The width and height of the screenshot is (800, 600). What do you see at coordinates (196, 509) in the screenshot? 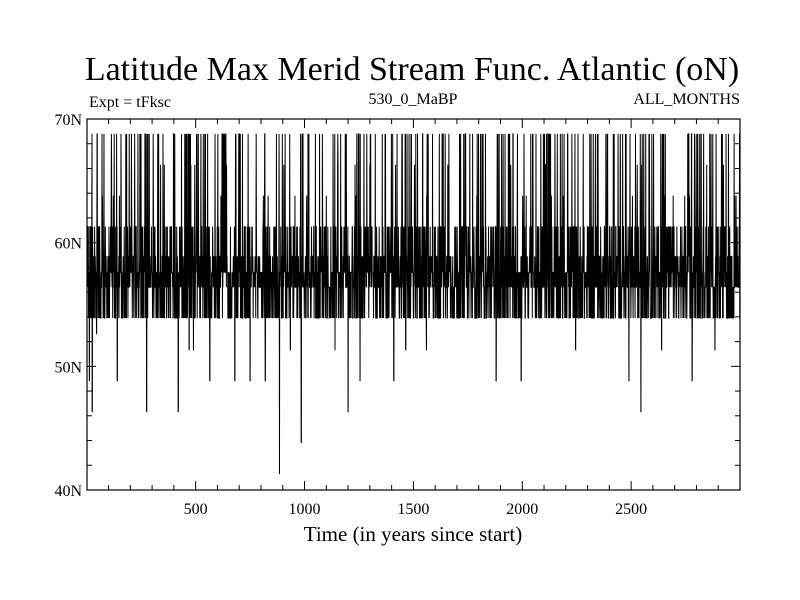
I see `x-tick-label: 500` at bounding box center [196, 509].